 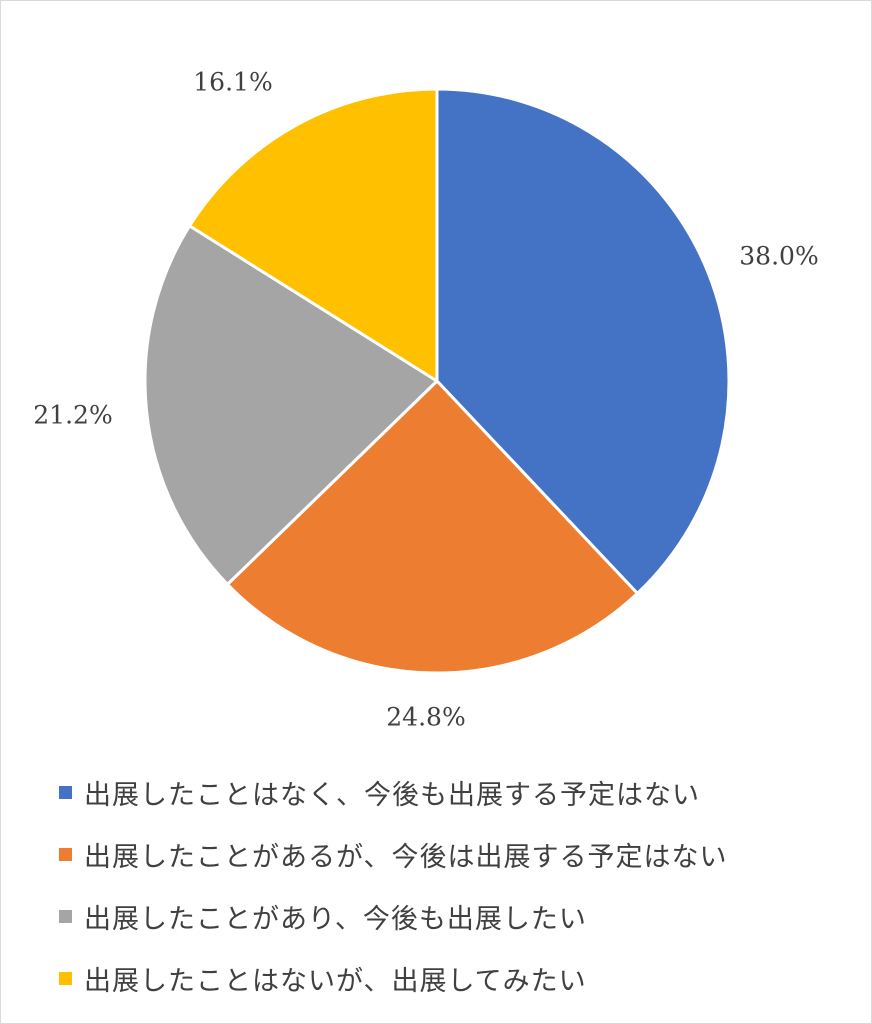 What do you see at coordinates (778, 256) in the screenshot?
I see `slice-percent-label-1: 38.0%` at bounding box center [778, 256].